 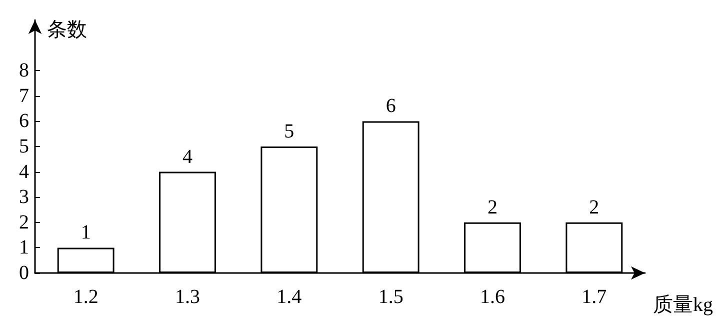 I want to click on data-label: 4, so click(x=187, y=157).